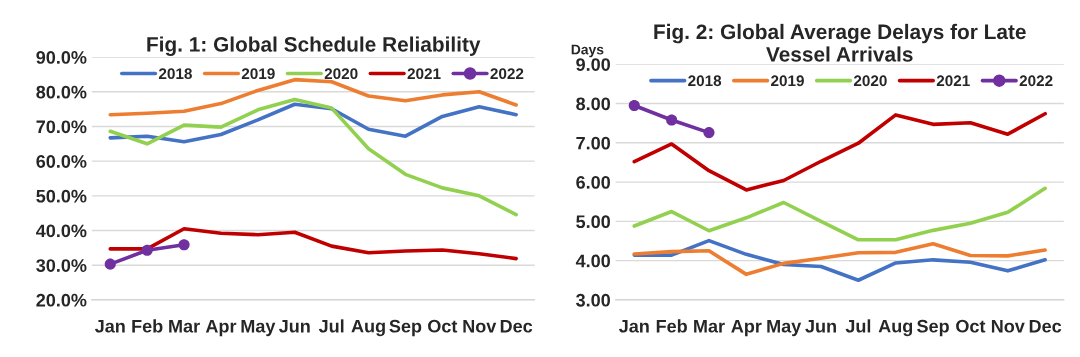  What do you see at coordinates (593, 104) in the screenshot?
I see `y-tick-label: 8.00` at bounding box center [593, 104].